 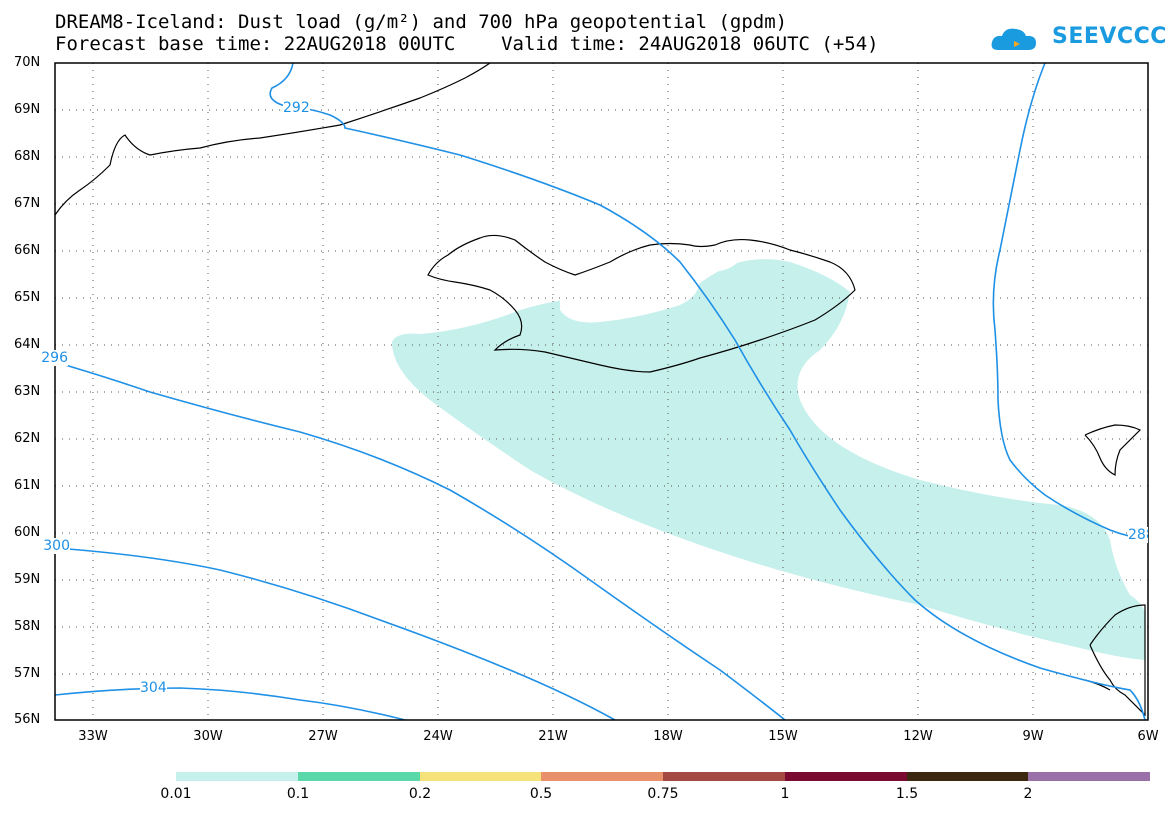 I want to click on lon-label: 18W, so click(x=668, y=736).